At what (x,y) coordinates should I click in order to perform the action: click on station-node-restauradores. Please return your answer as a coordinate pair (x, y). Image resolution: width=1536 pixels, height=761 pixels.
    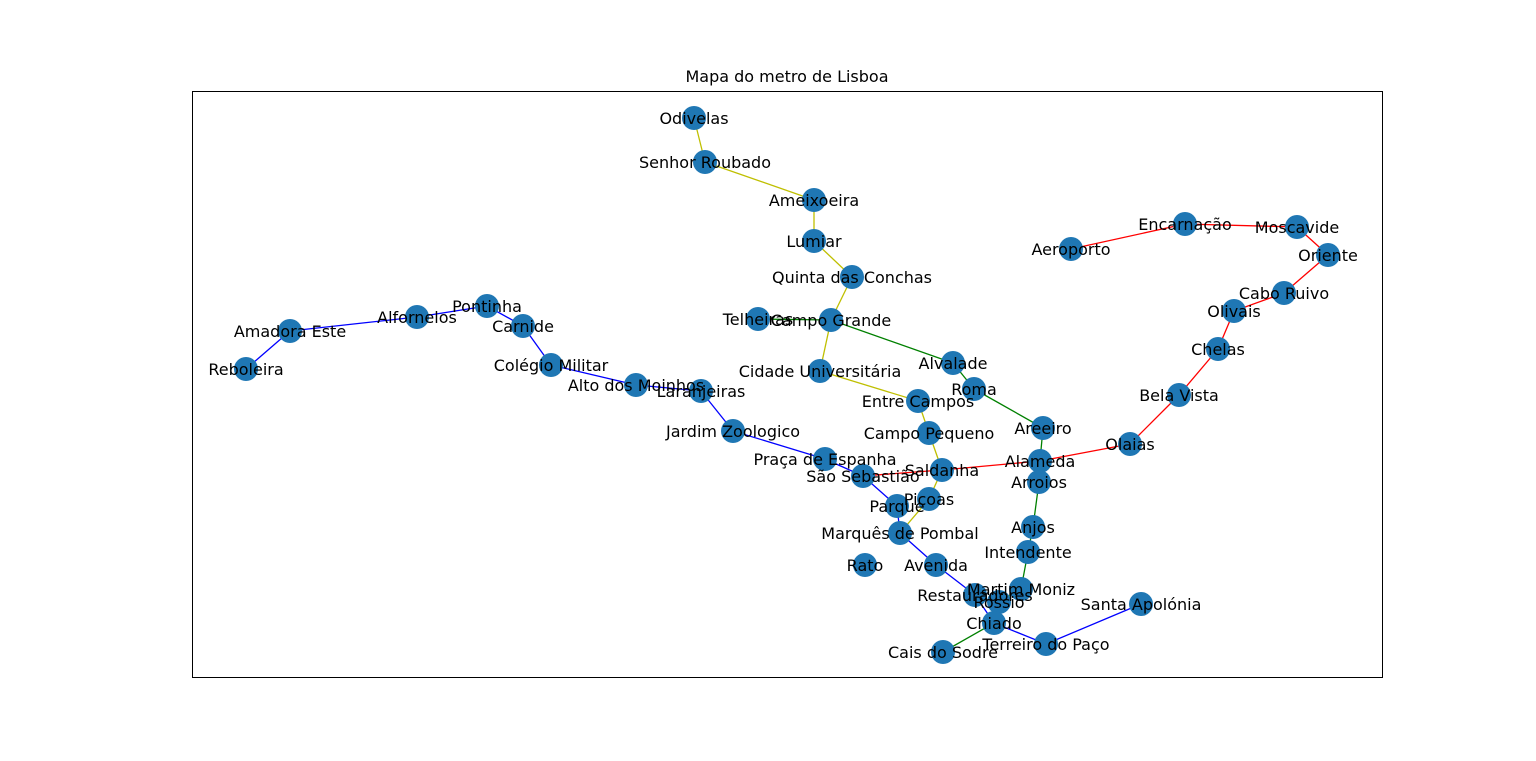
    Looking at the image, I should click on (975, 595).